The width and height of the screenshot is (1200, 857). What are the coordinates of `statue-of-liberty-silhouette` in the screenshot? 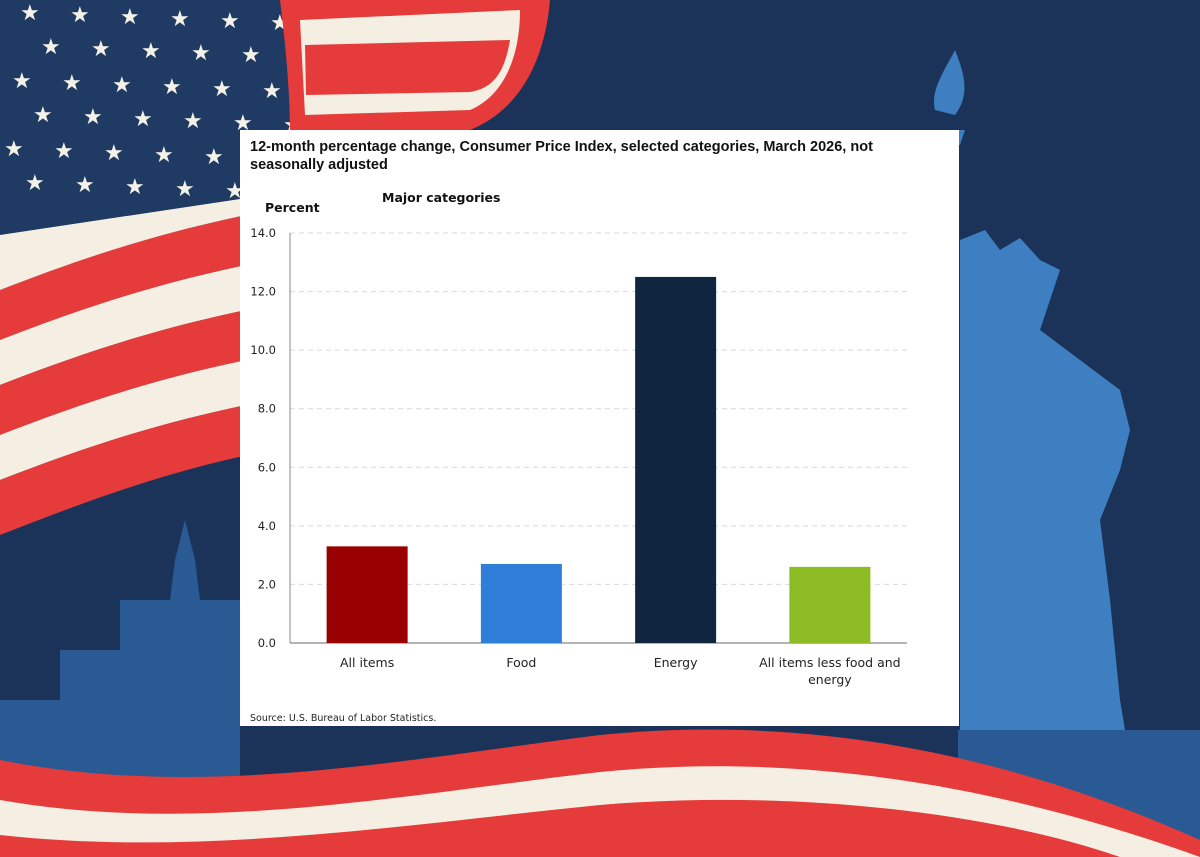 It's located at (1045, 505).